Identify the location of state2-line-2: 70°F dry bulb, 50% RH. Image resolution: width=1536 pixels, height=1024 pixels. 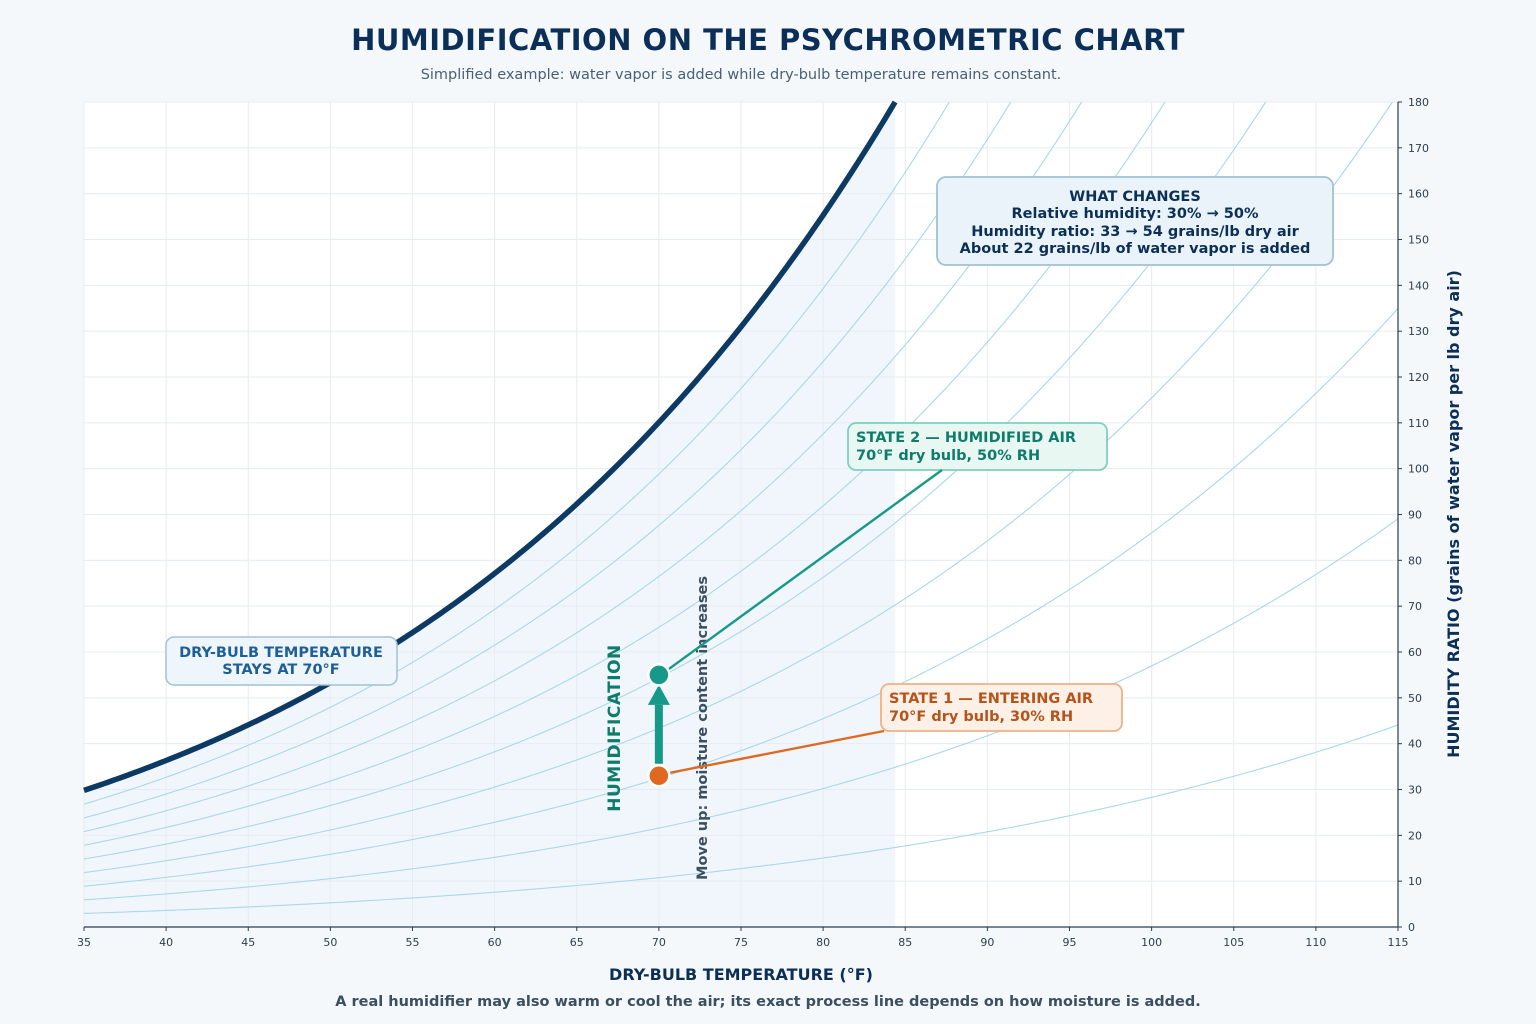
(948, 456).